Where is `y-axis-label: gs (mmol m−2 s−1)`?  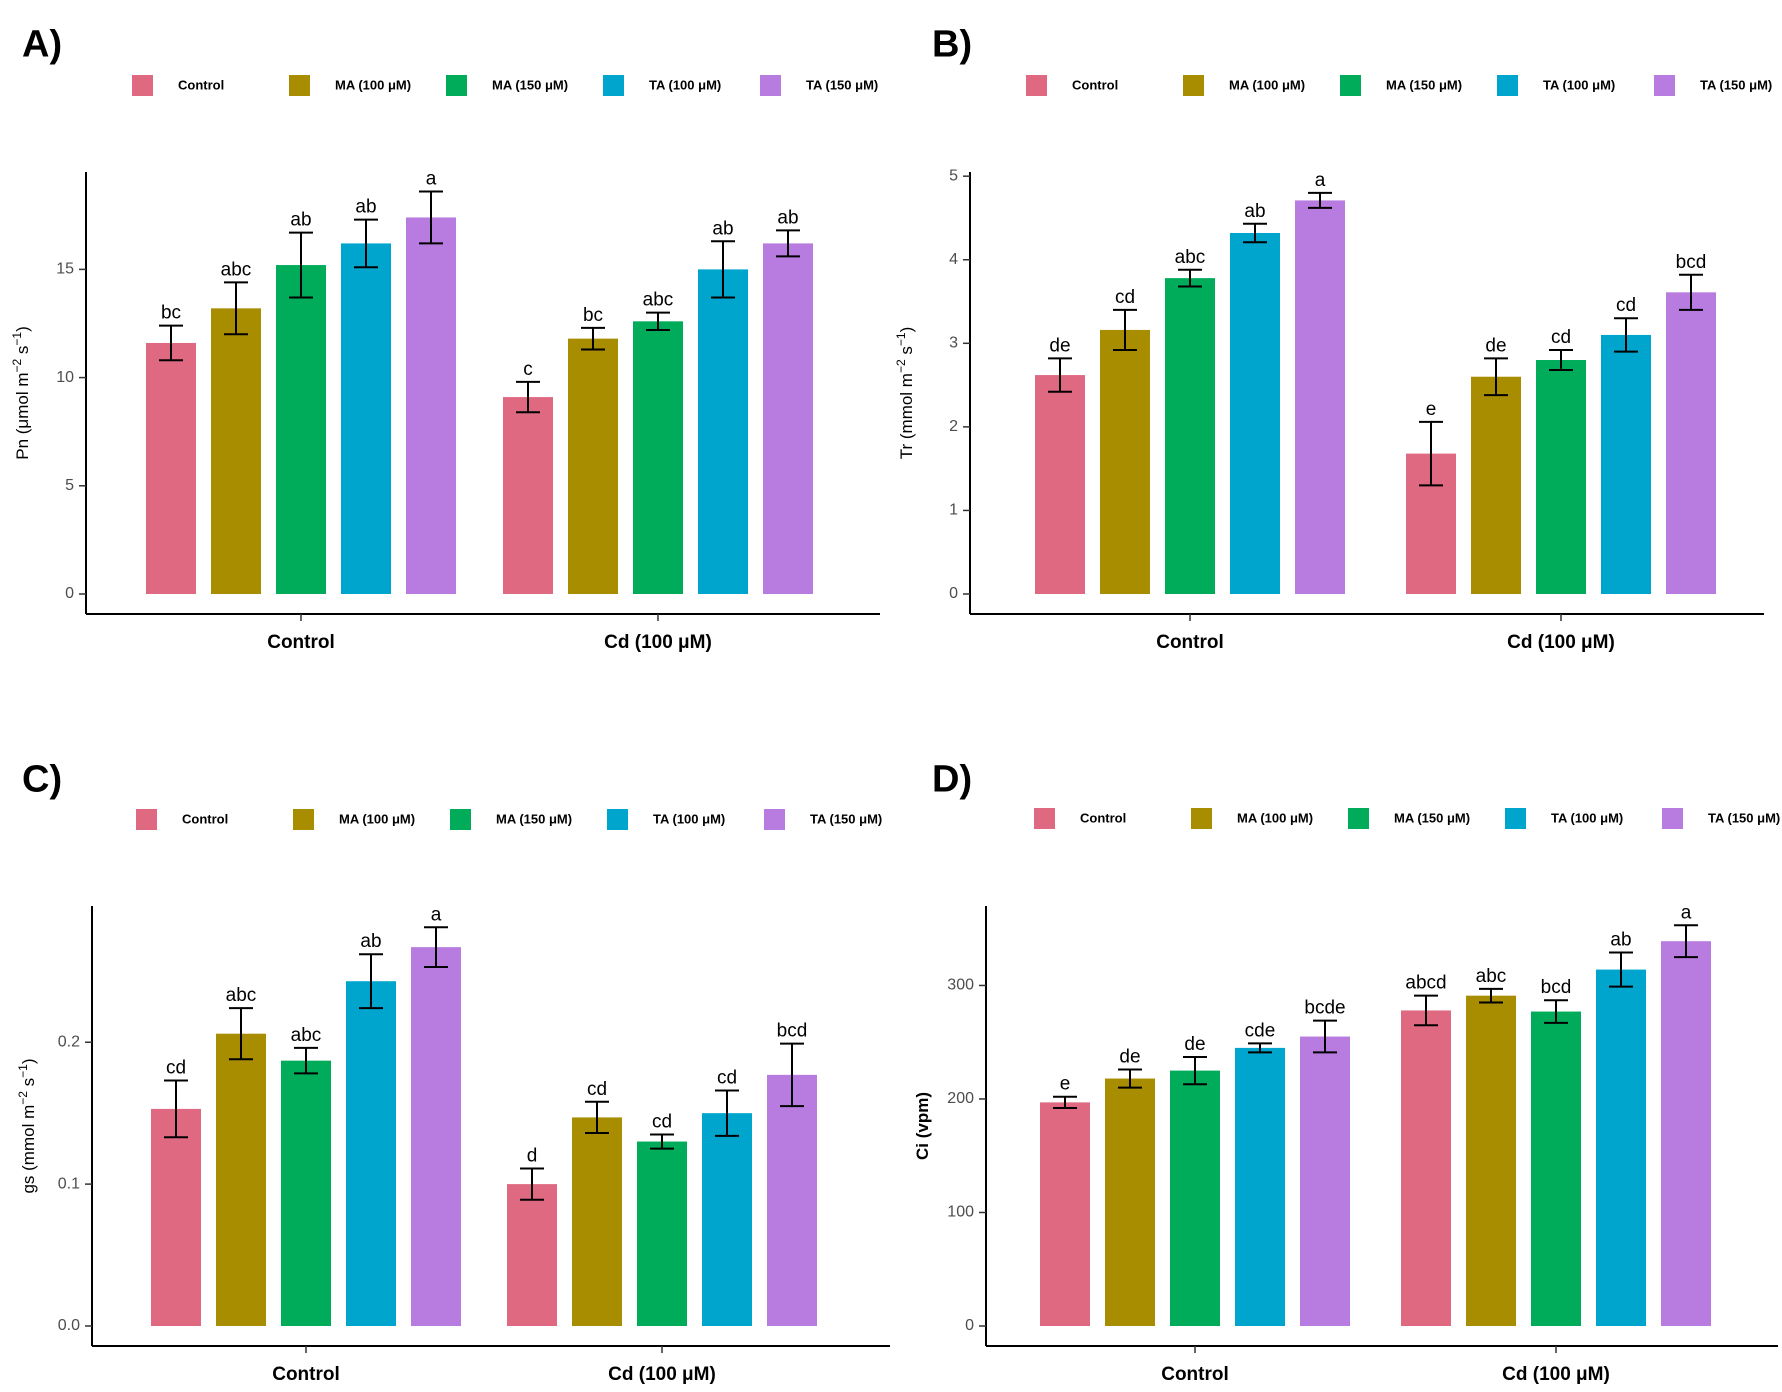 y-axis-label: gs (mmol m−2 s−1) is located at coordinates (27, 1125).